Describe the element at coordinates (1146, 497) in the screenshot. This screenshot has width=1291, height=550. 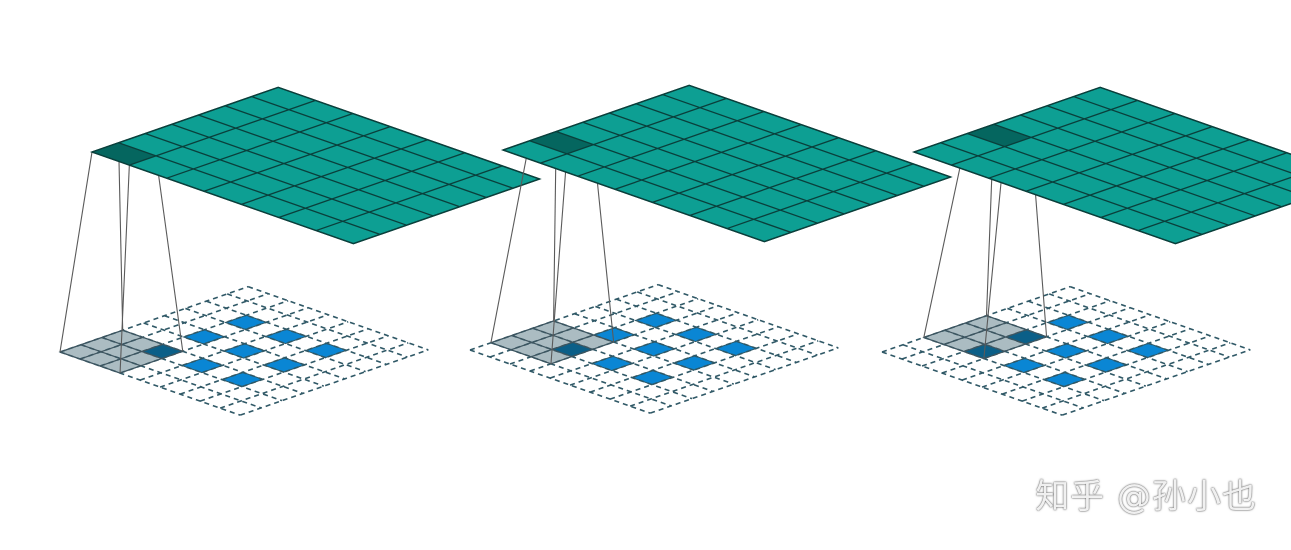
I see `watermark-text: 知乎 @孙小也` at that location.